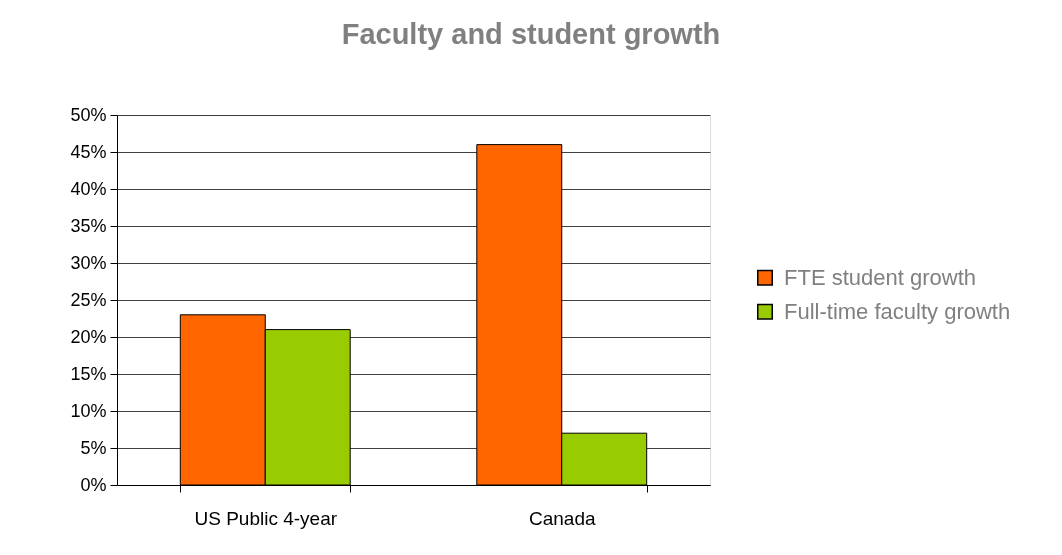 Image resolution: width=1062 pixels, height=555 pixels. What do you see at coordinates (266, 518) in the screenshot?
I see `x-tick-label: US Public 4-year` at bounding box center [266, 518].